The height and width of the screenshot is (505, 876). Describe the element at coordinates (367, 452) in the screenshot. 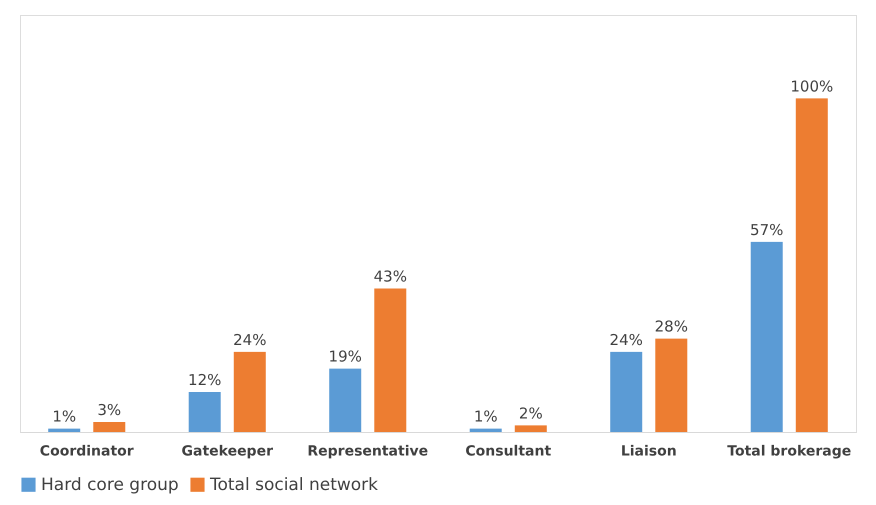

I see `x-tick-label: Representative` at that location.